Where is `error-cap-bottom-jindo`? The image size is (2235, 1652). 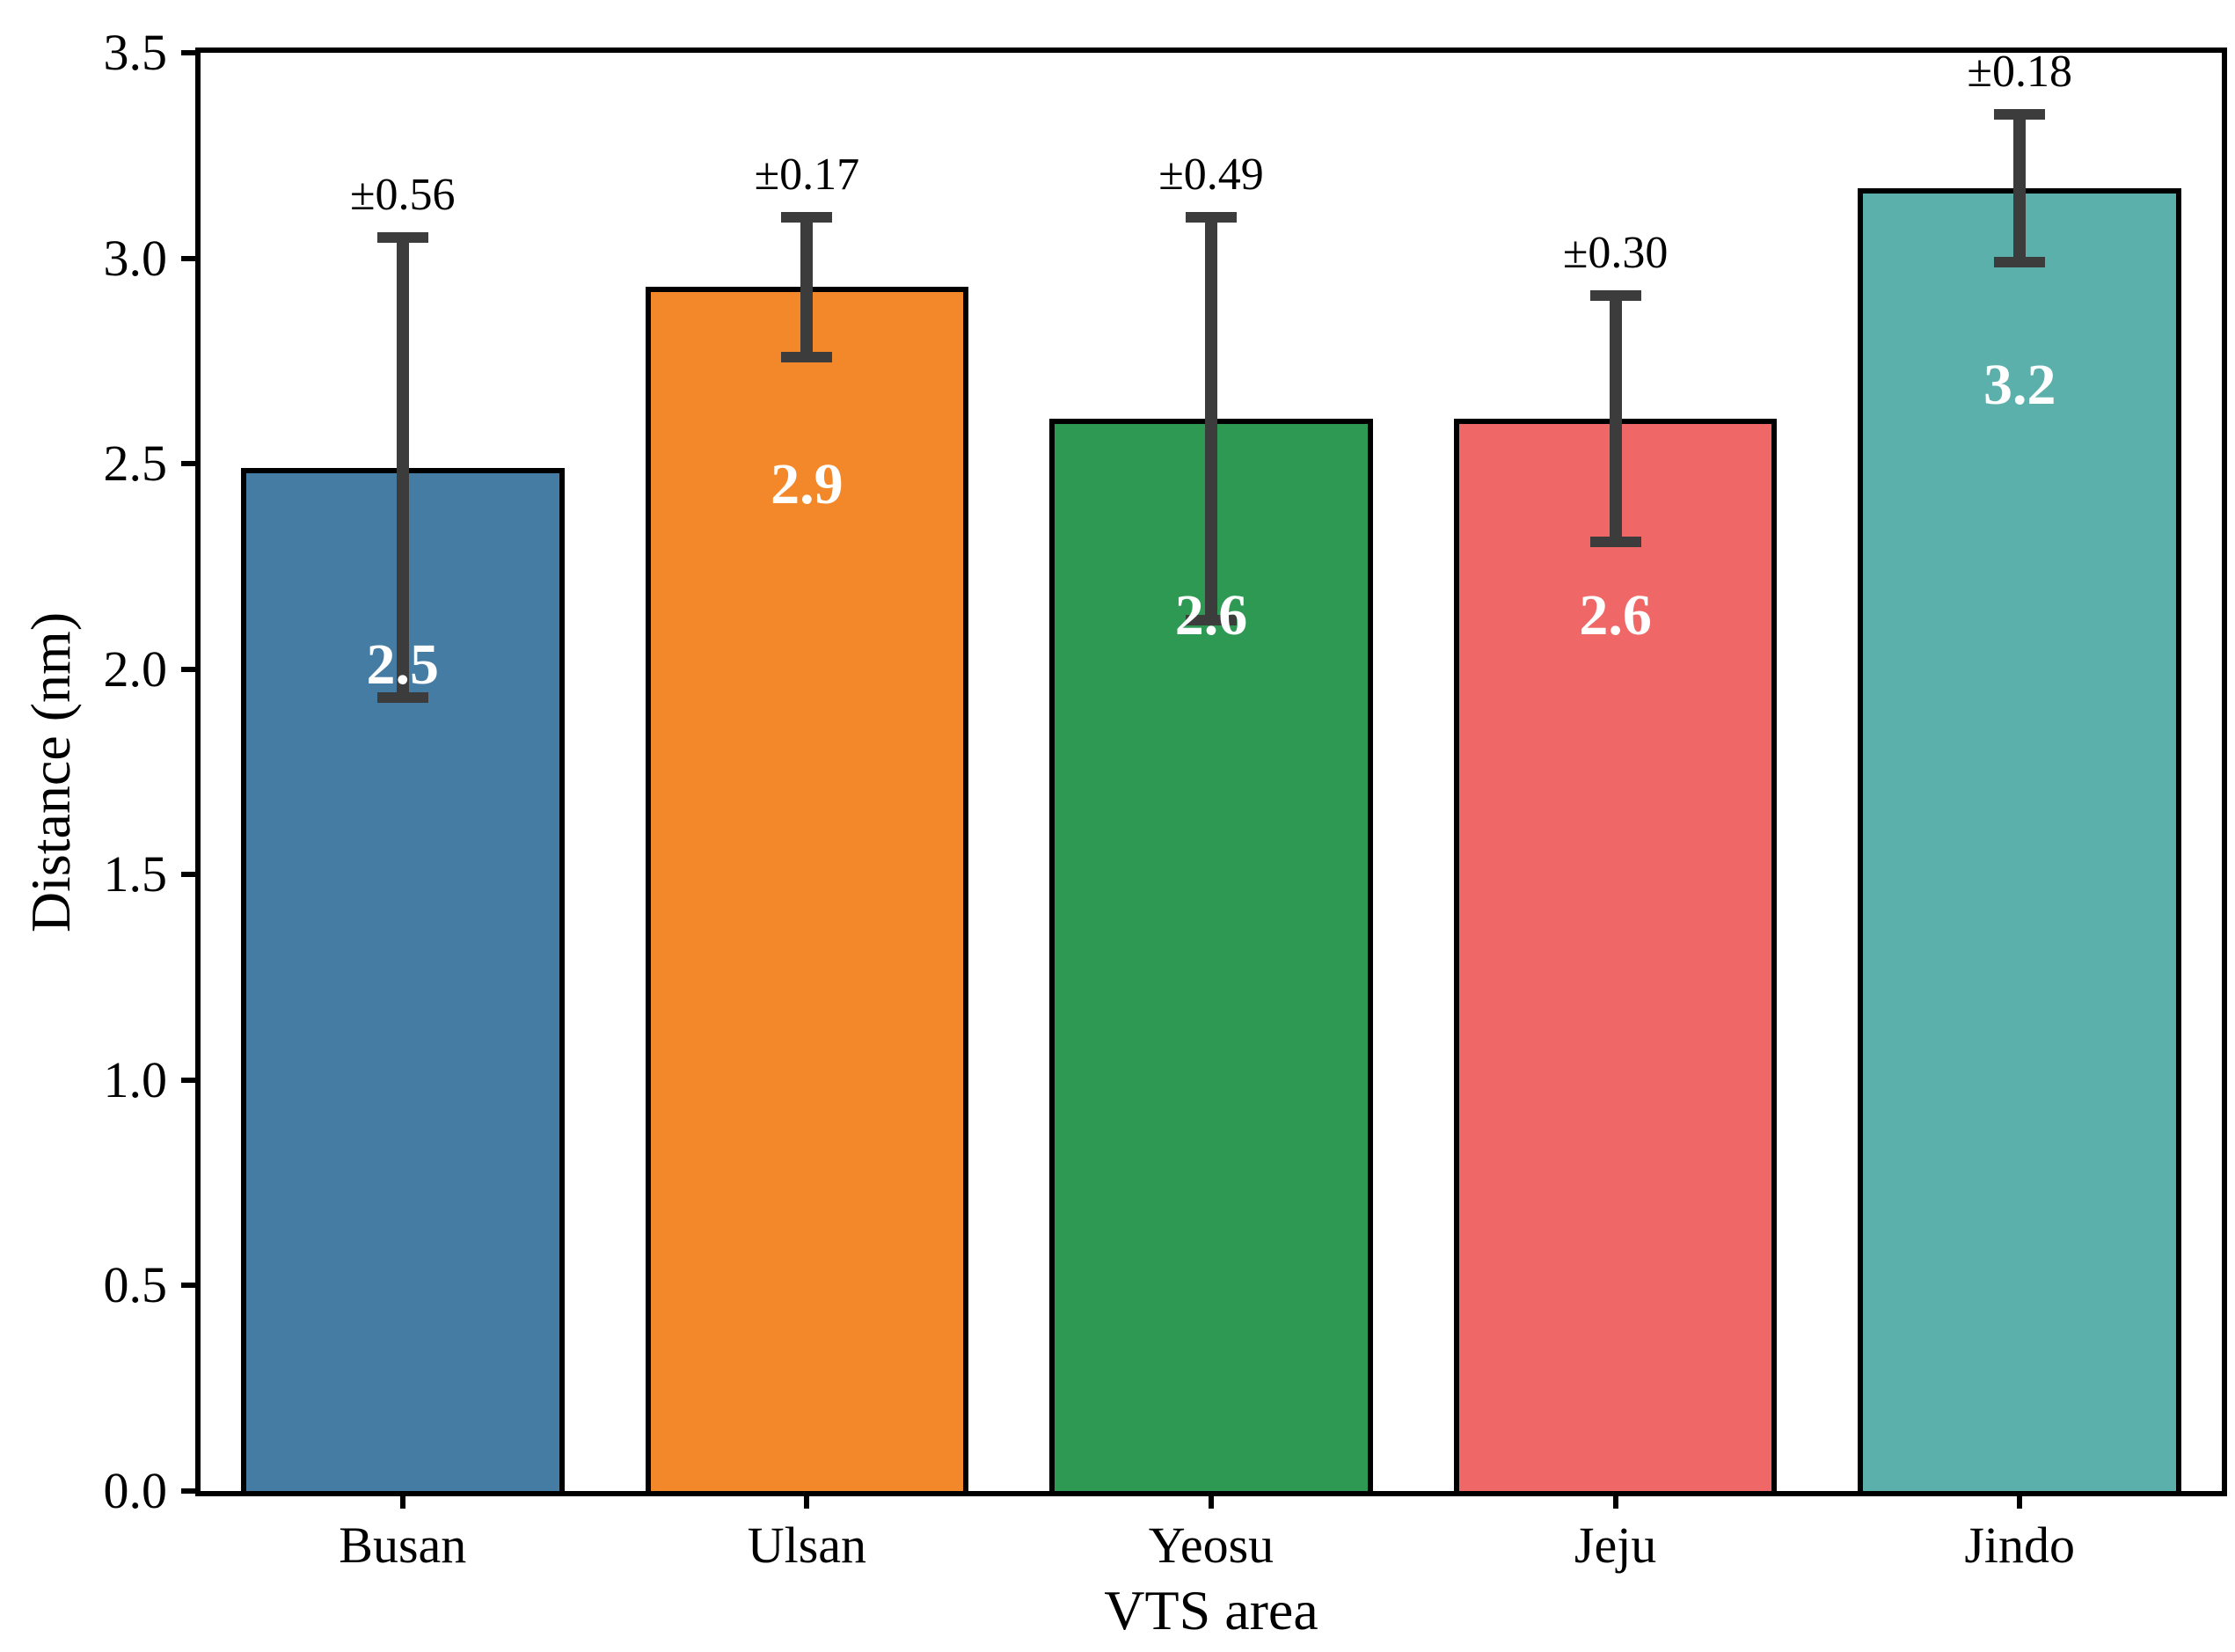
error-cap-bottom-jindo is located at coordinates (2020, 262).